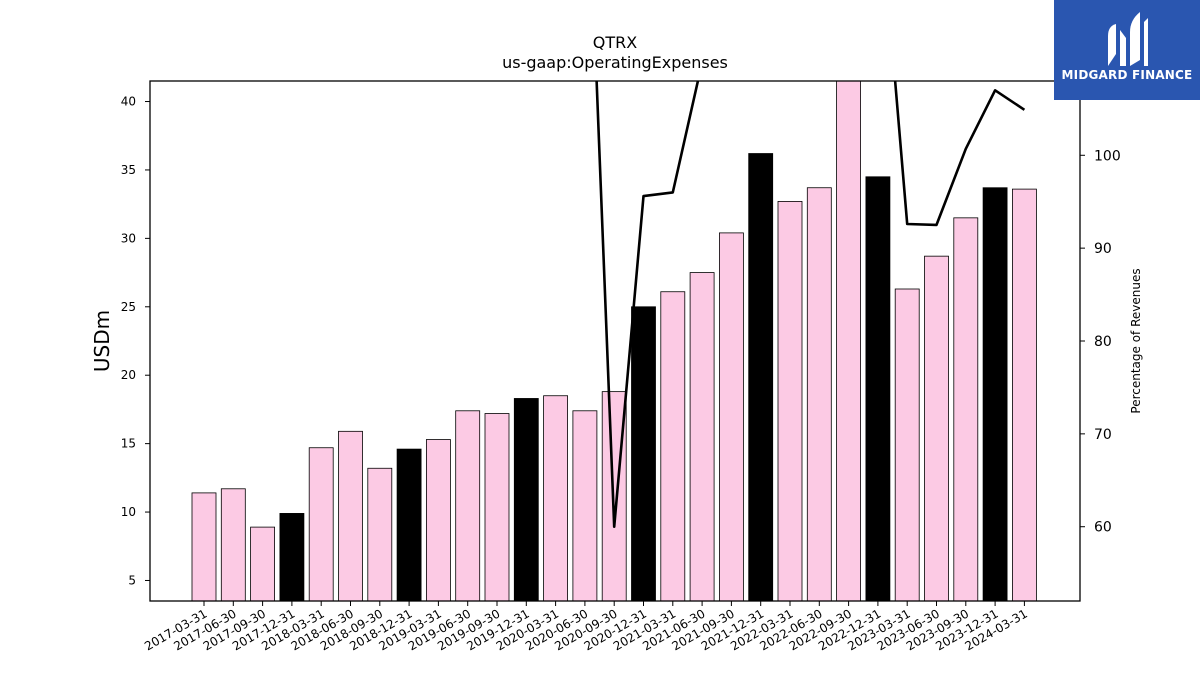  Describe the element at coordinates (128, 444) in the screenshot. I see `y-tick-label: 15` at that location.